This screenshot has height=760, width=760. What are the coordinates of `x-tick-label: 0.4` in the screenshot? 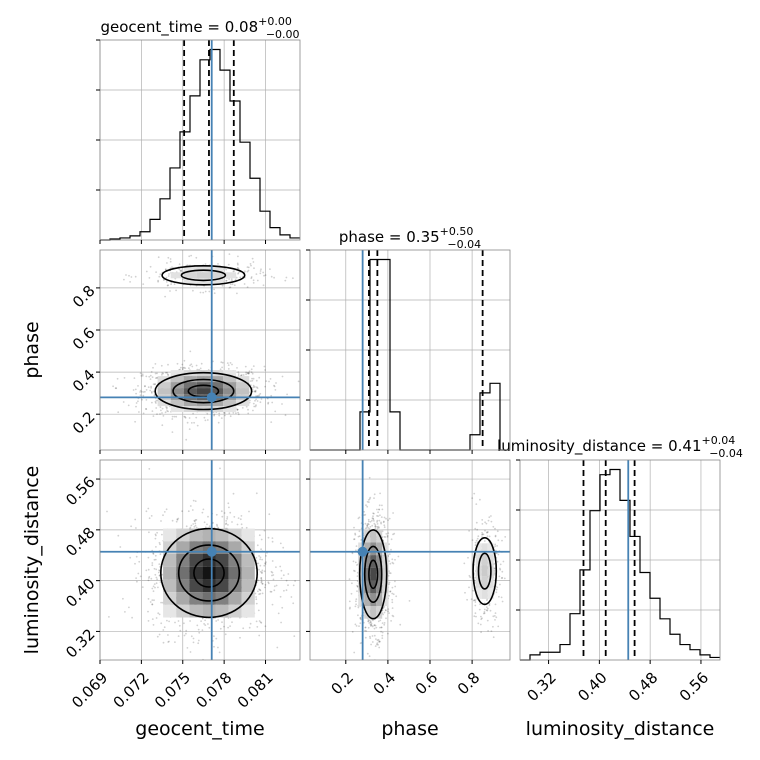 It's located at (385, 684).